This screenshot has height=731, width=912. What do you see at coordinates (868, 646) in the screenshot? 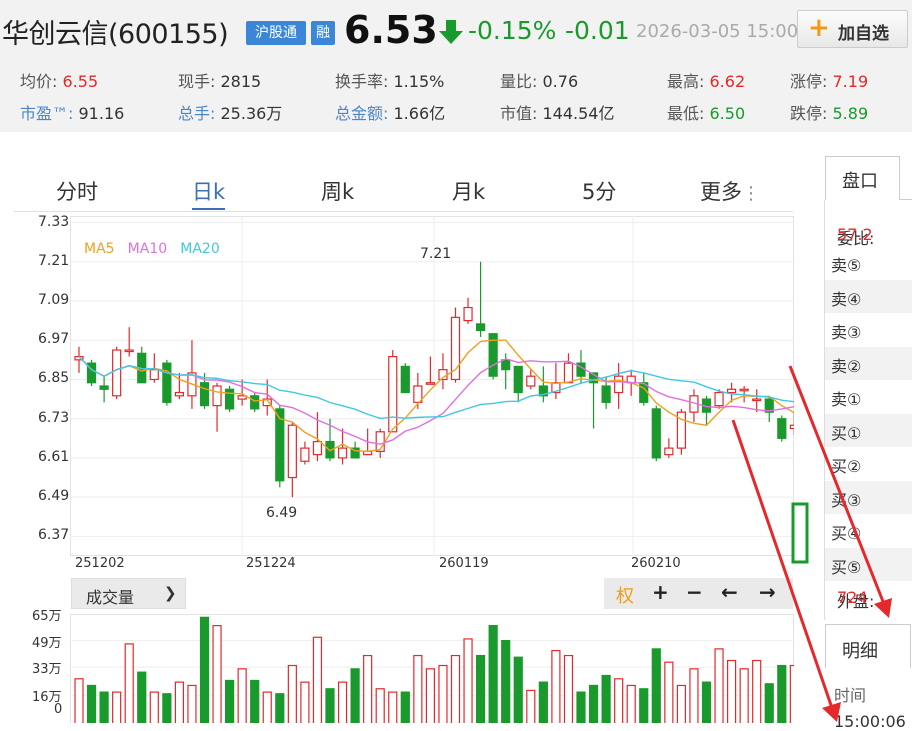
I see `tab-trade-detail: 明细` at bounding box center [868, 646].